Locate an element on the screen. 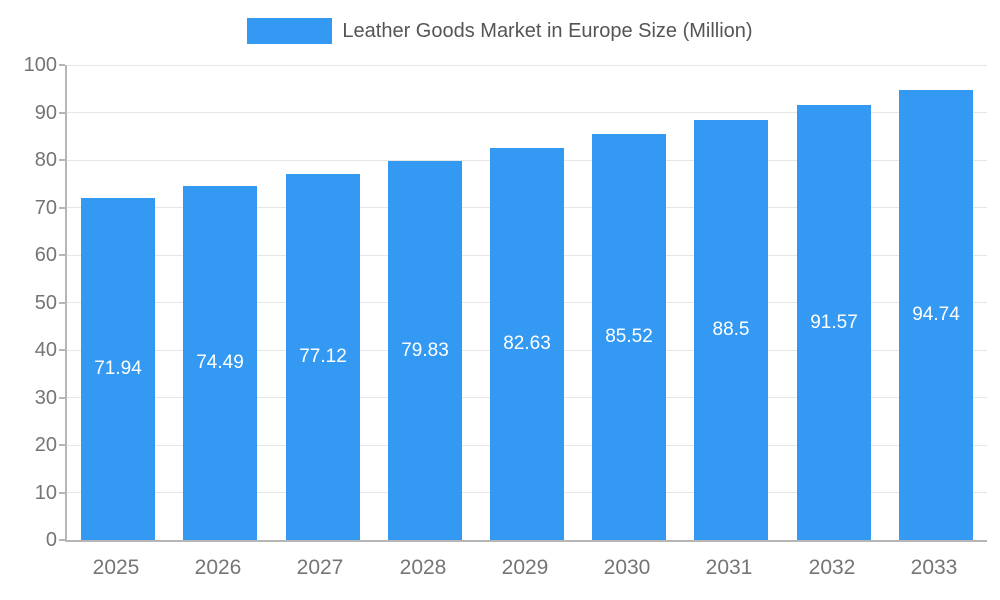  bar-value-label: 82.63 is located at coordinates (527, 343).